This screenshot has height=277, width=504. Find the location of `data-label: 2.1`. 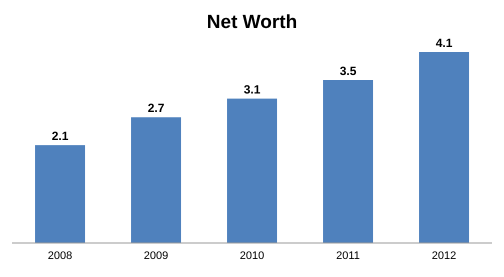

data-label: 2.1 is located at coordinates (60, 136).